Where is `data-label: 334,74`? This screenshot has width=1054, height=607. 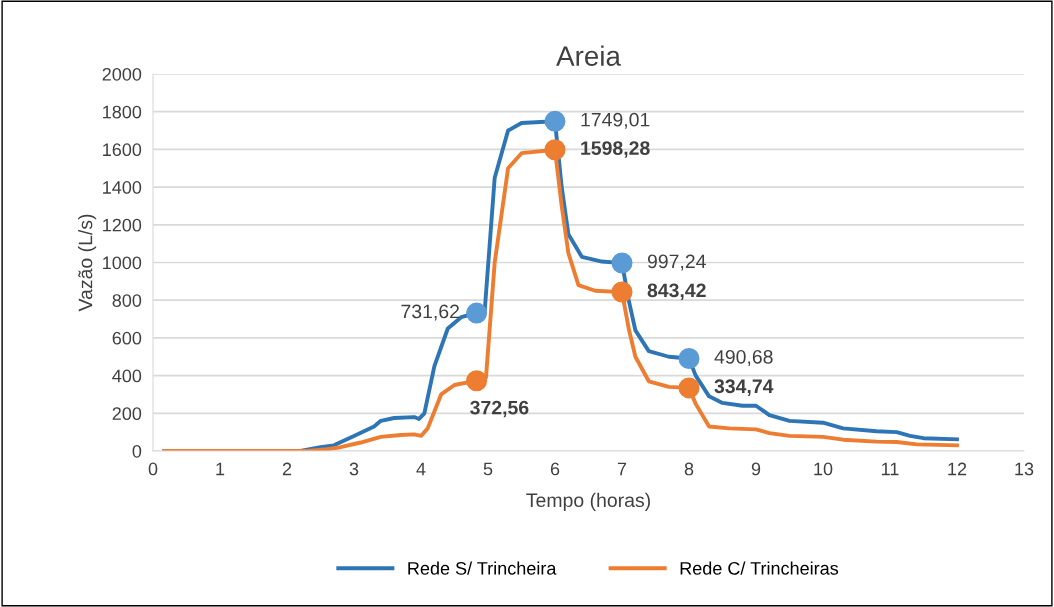
data-label: 334,74 is located at coordinates (744, 387).